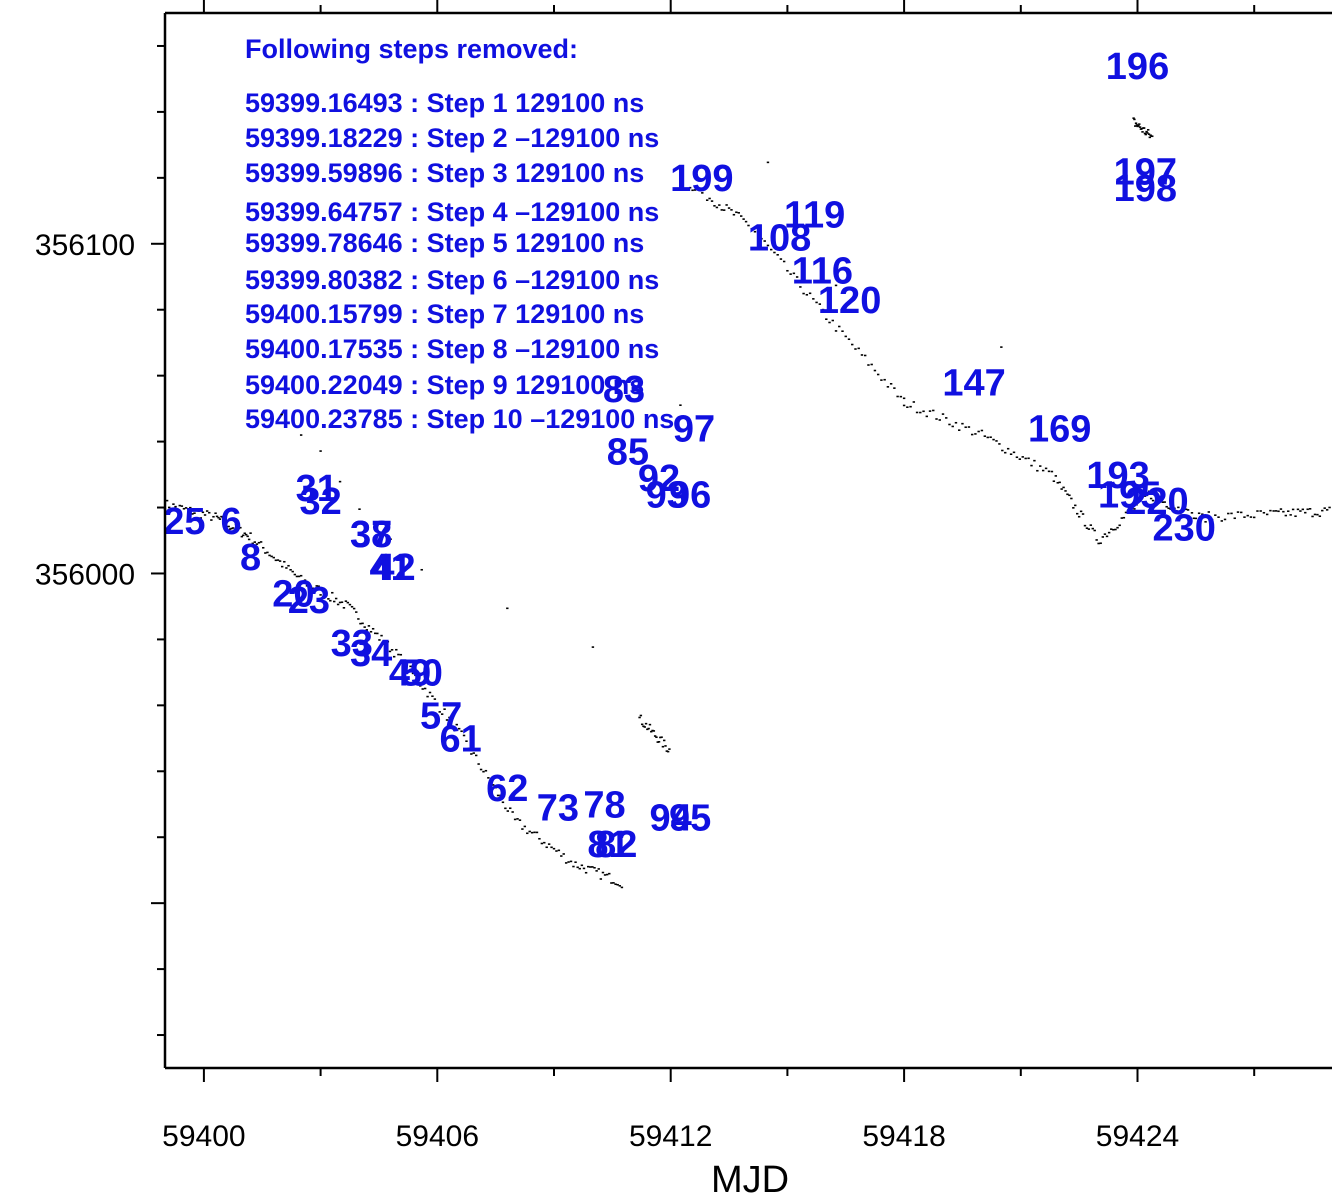 The height and width of the screenshot is (1200, 1332). What do you see at coordinates (317, 489) in the screenshot?
I see `point-label: 31` at bounding box center [317, 489].